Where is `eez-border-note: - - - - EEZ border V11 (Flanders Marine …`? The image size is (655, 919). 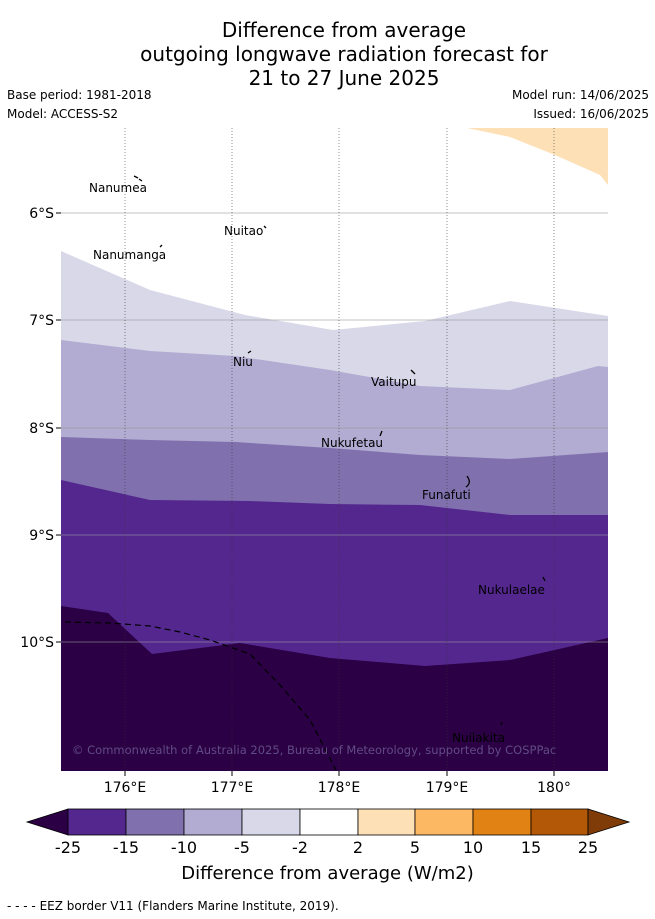
eez-border-note: - - - - EEZ border V11 (Flanders Marine … is located at coordinates (173, 906).